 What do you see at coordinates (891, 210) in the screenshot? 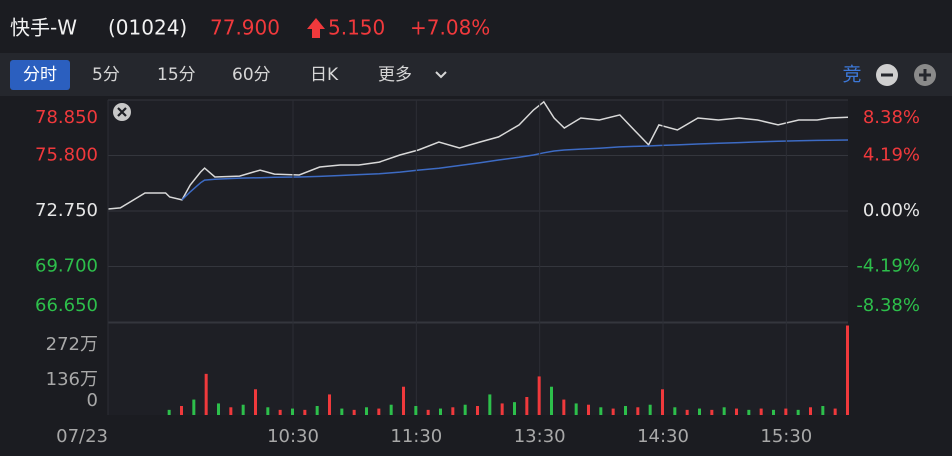
I see `y2-tick-label: 0.00%` at bounding box center [891, 210].